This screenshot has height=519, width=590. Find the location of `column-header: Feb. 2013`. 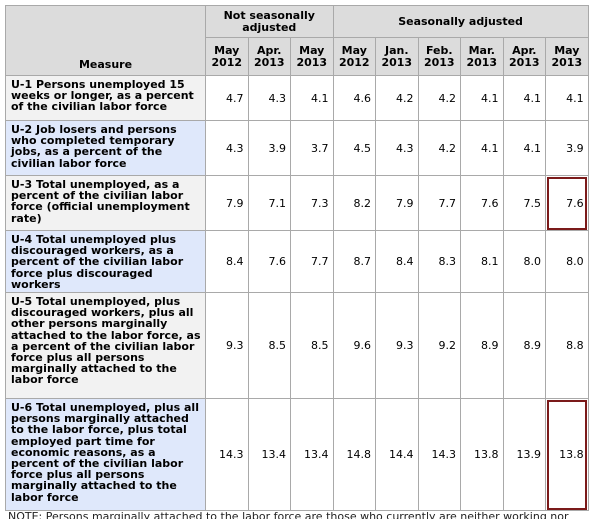

column-header: Feb. 2013 is located at coordinates (439, 56).